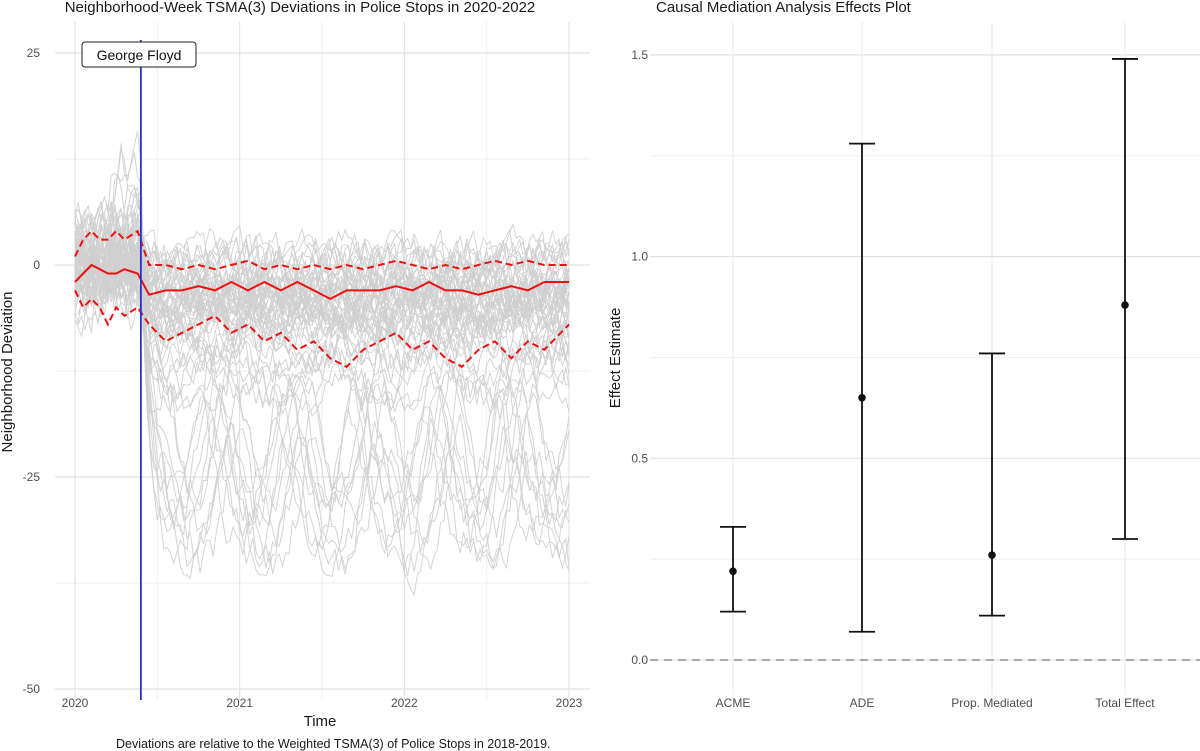 The image size is (1200, 751). I want to click on left-y-axis-label: Neighborhood Deviation, so click(8, 372).